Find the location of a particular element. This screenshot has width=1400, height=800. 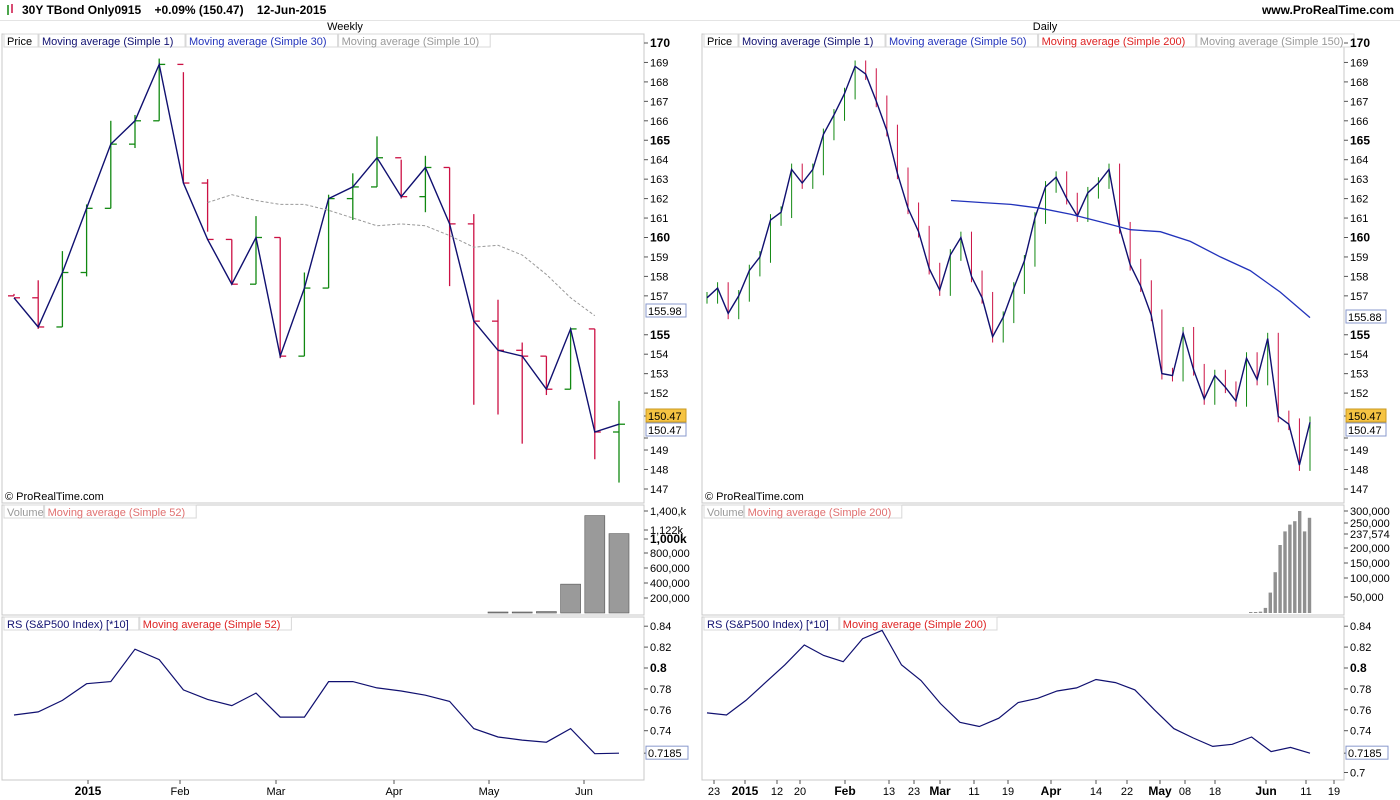

price-legend-item: Moving average (Simple 10) is located at coordinates (411, 42).